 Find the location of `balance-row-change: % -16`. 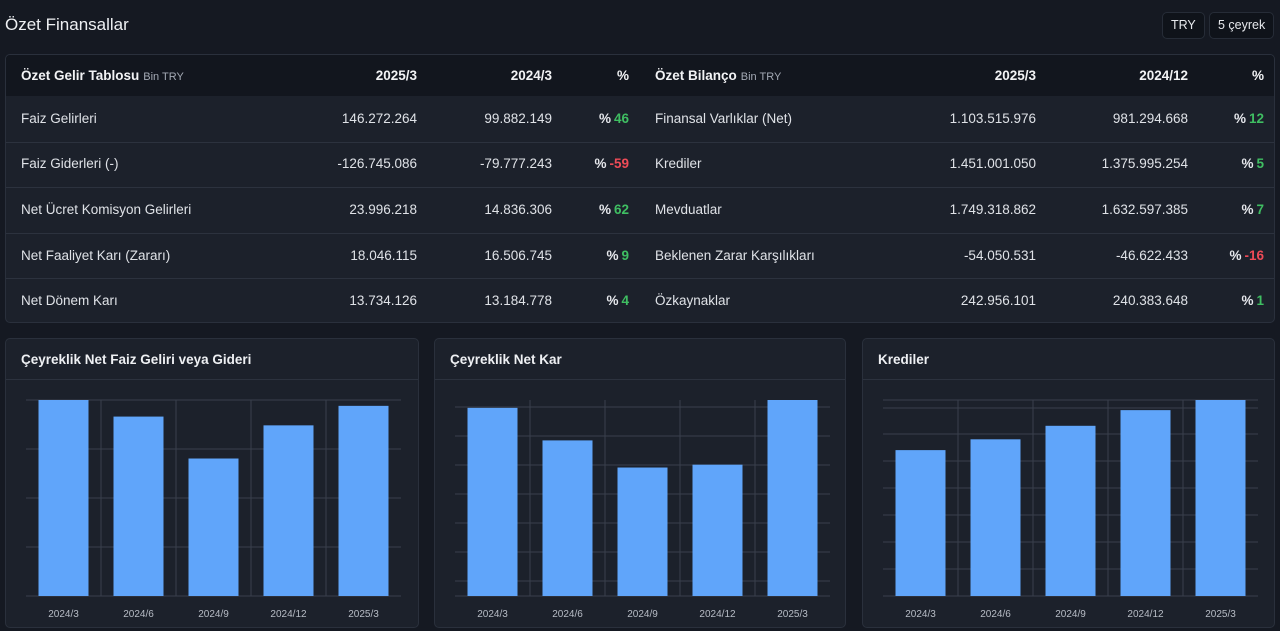

balance-row-change: % -16 is located at coordinates (1229, 255).